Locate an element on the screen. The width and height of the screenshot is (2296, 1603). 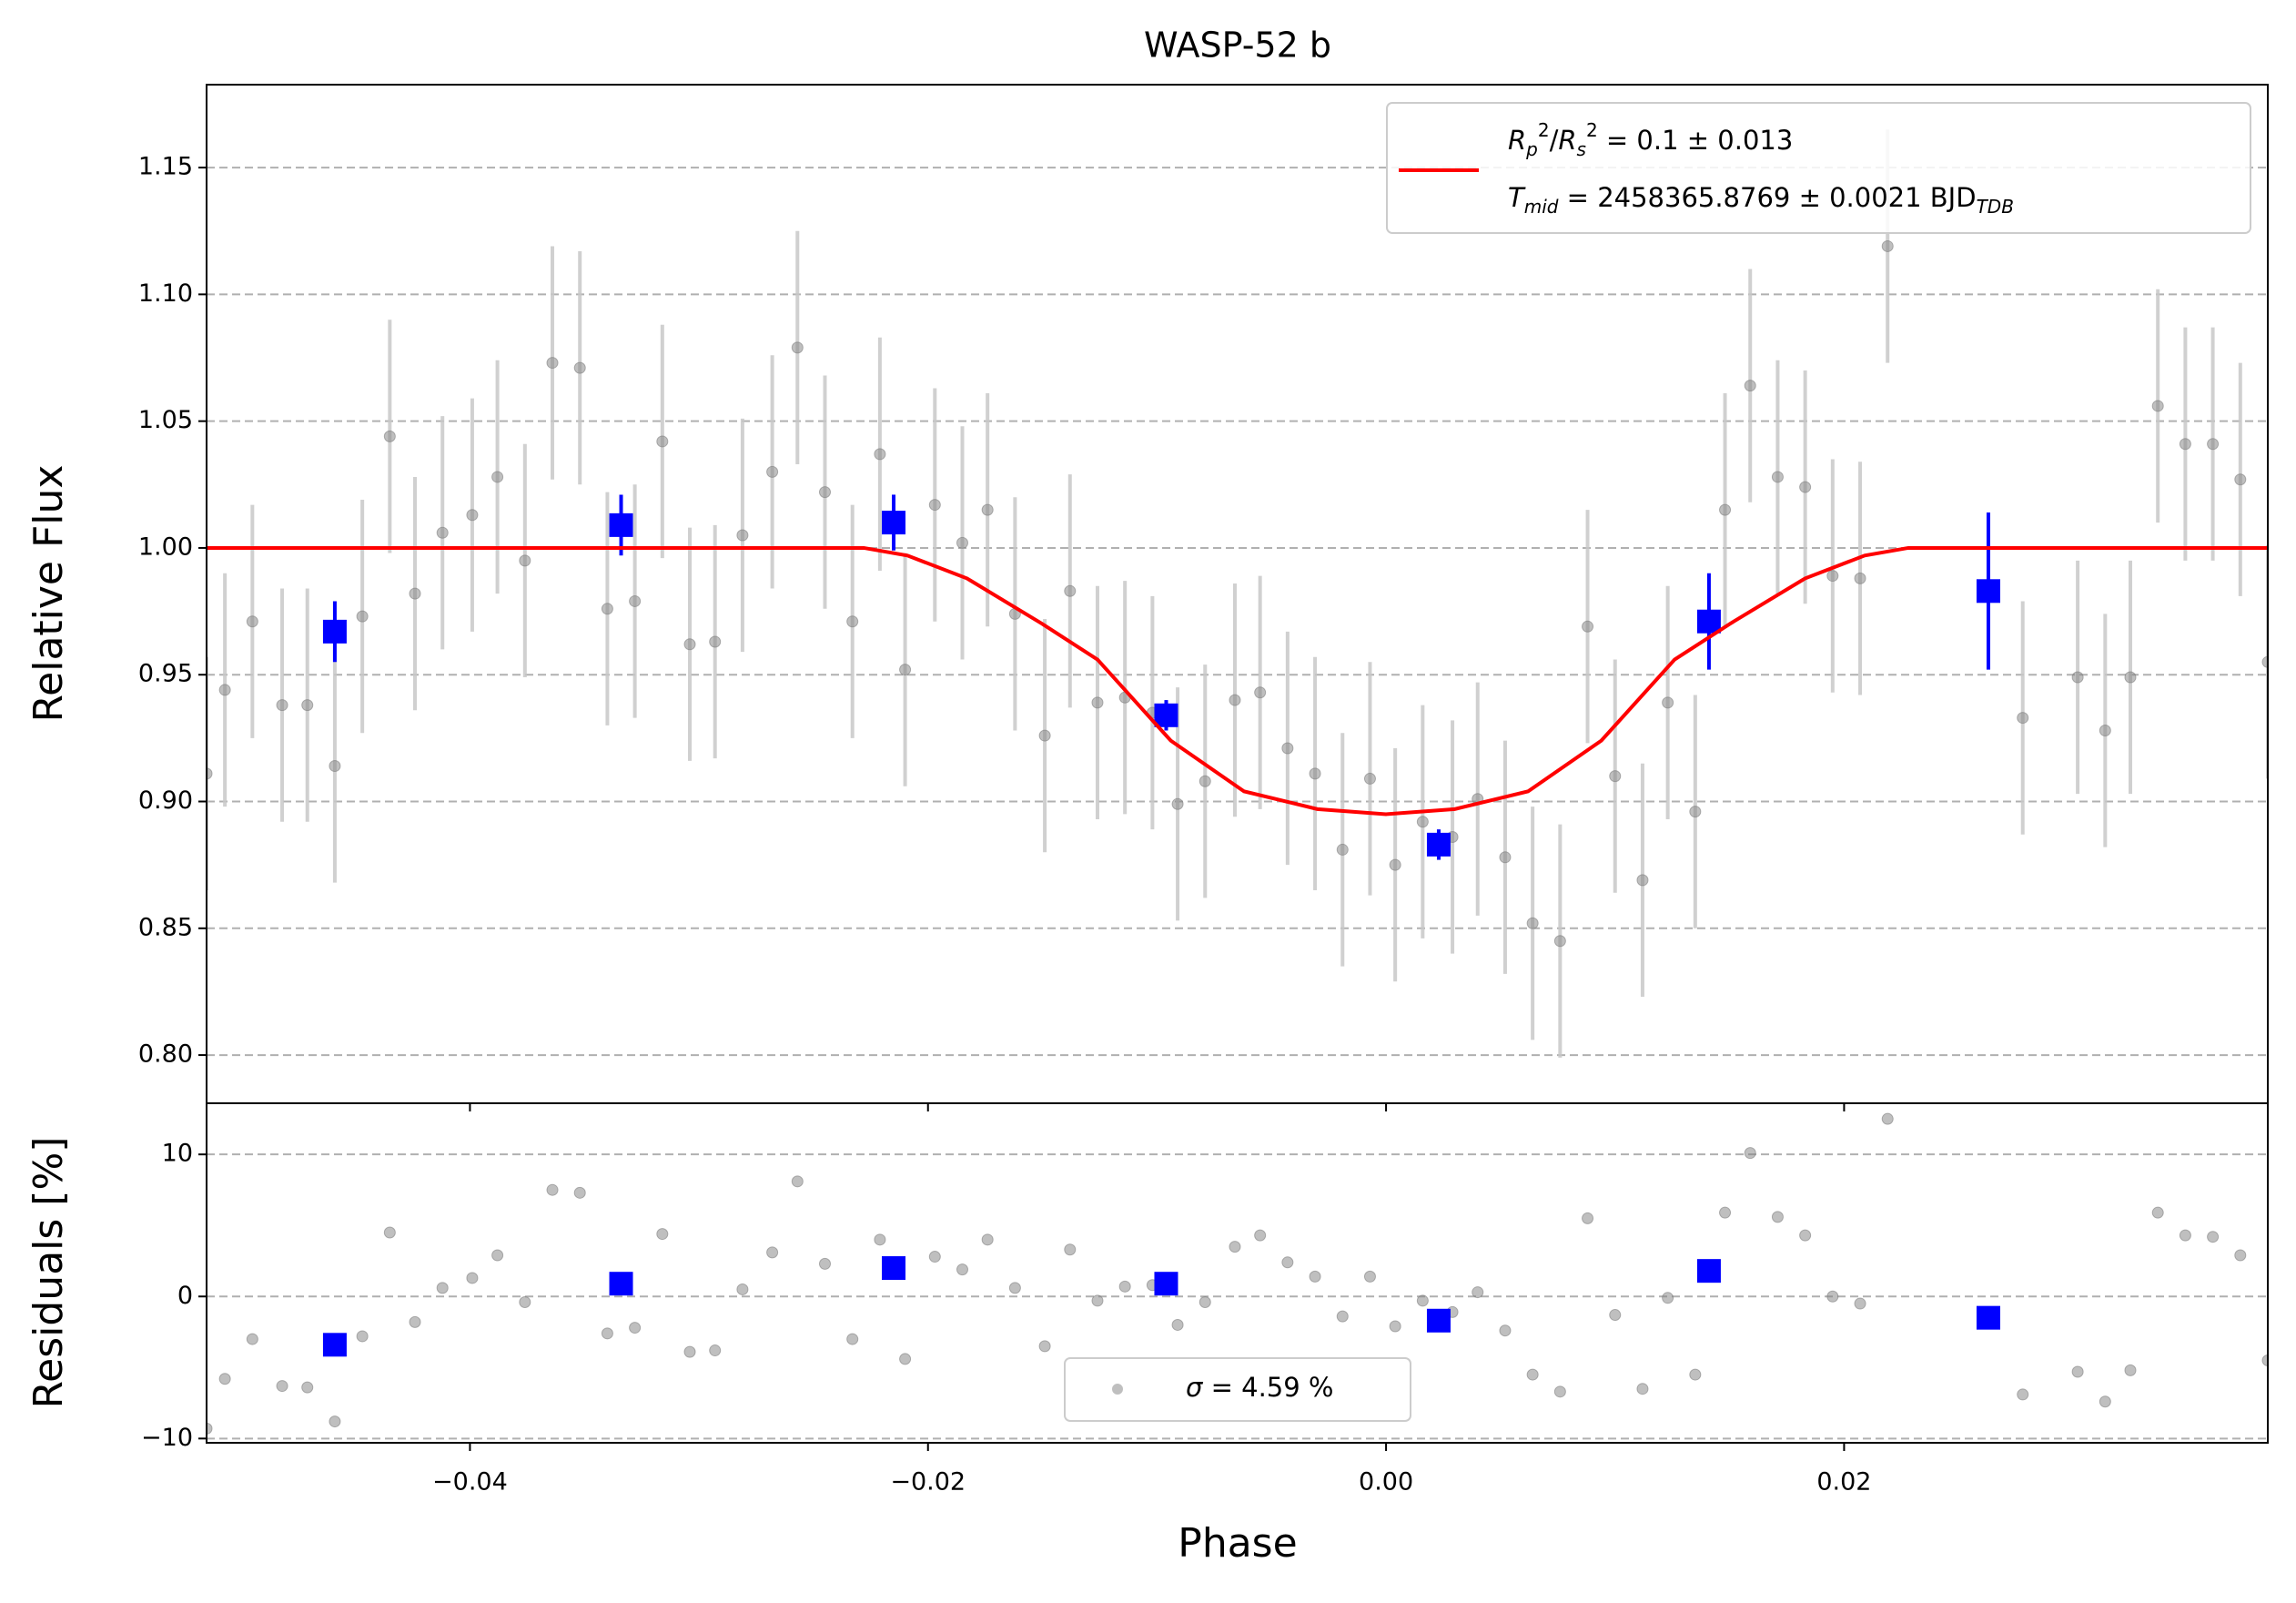
x-tick-label: −0.04 is located at coordinates (470, 1482).